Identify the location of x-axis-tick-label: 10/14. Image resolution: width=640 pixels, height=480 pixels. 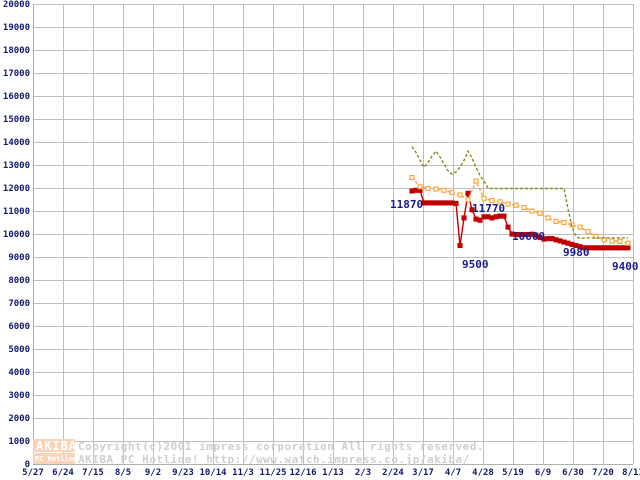
(213, 473).